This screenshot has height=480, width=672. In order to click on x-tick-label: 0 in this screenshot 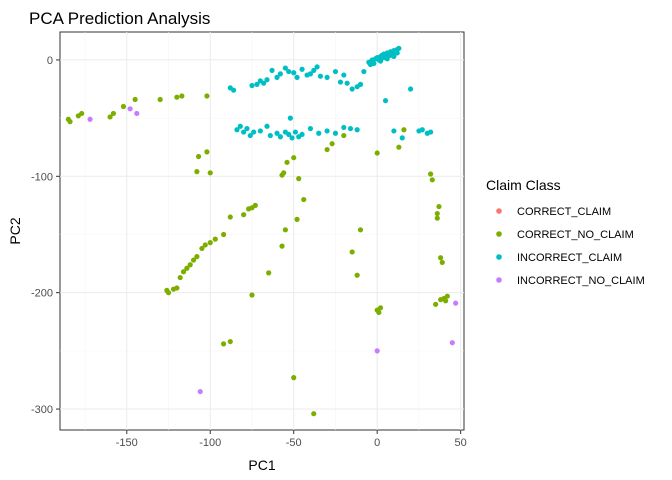, I will do `click(377, 443)`.